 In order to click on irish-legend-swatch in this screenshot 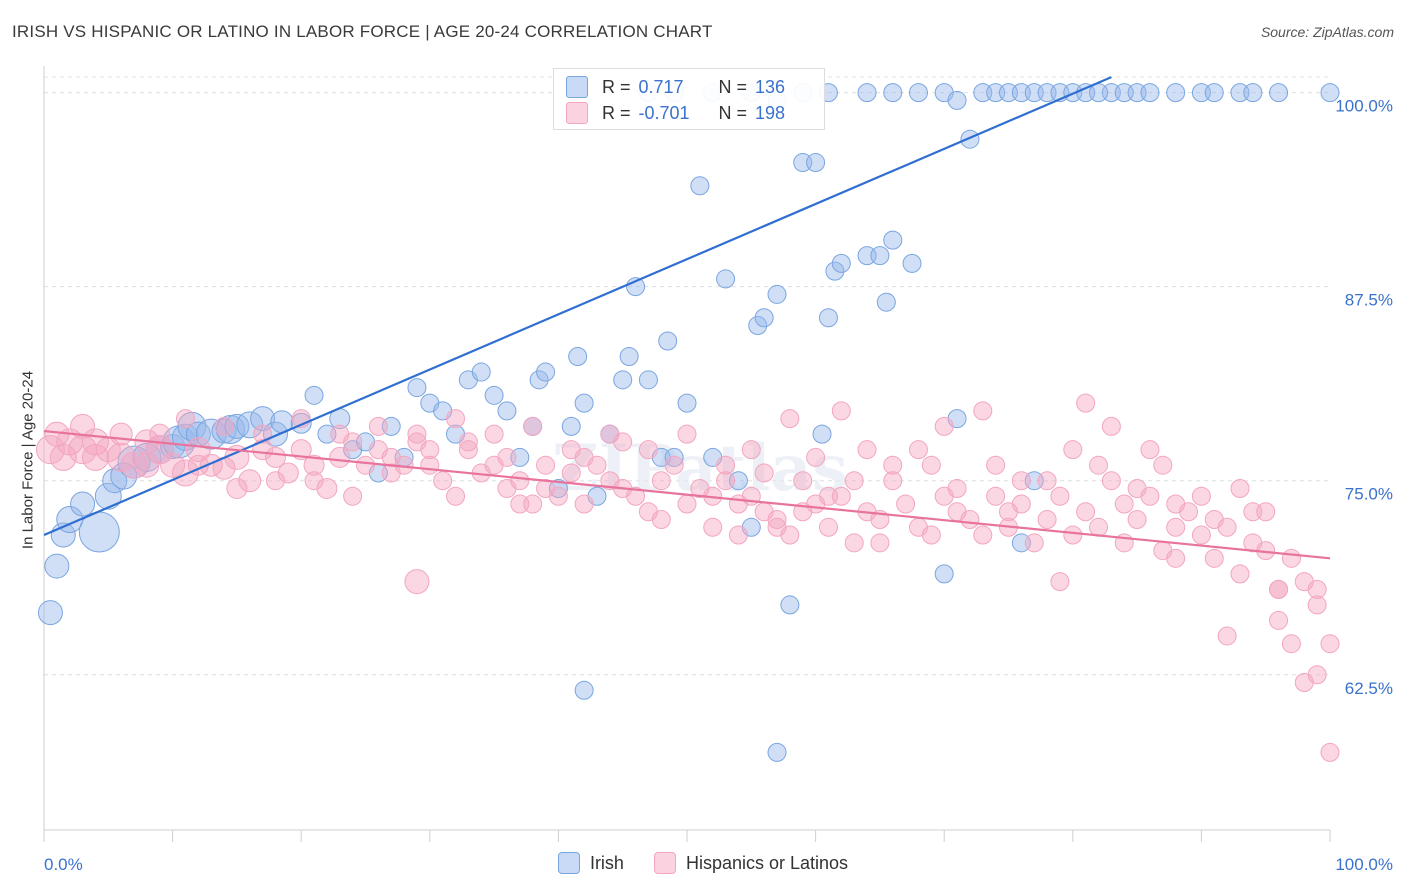, I will do `click(568, 863)`.